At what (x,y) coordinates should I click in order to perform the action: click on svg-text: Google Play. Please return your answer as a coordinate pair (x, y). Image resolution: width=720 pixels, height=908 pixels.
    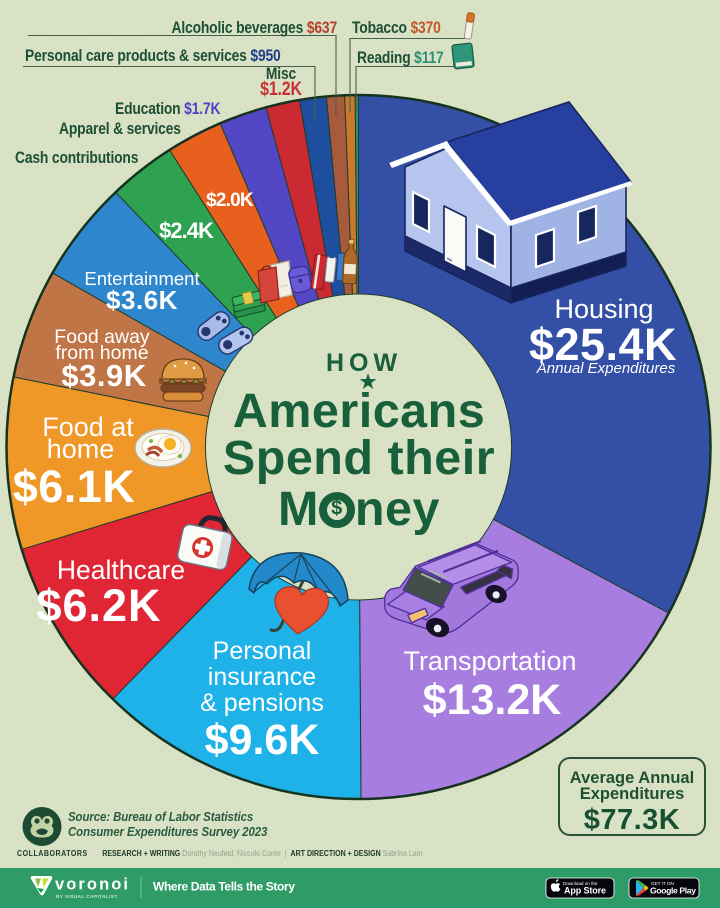
    Looking at the image, I should click on (673, 891).